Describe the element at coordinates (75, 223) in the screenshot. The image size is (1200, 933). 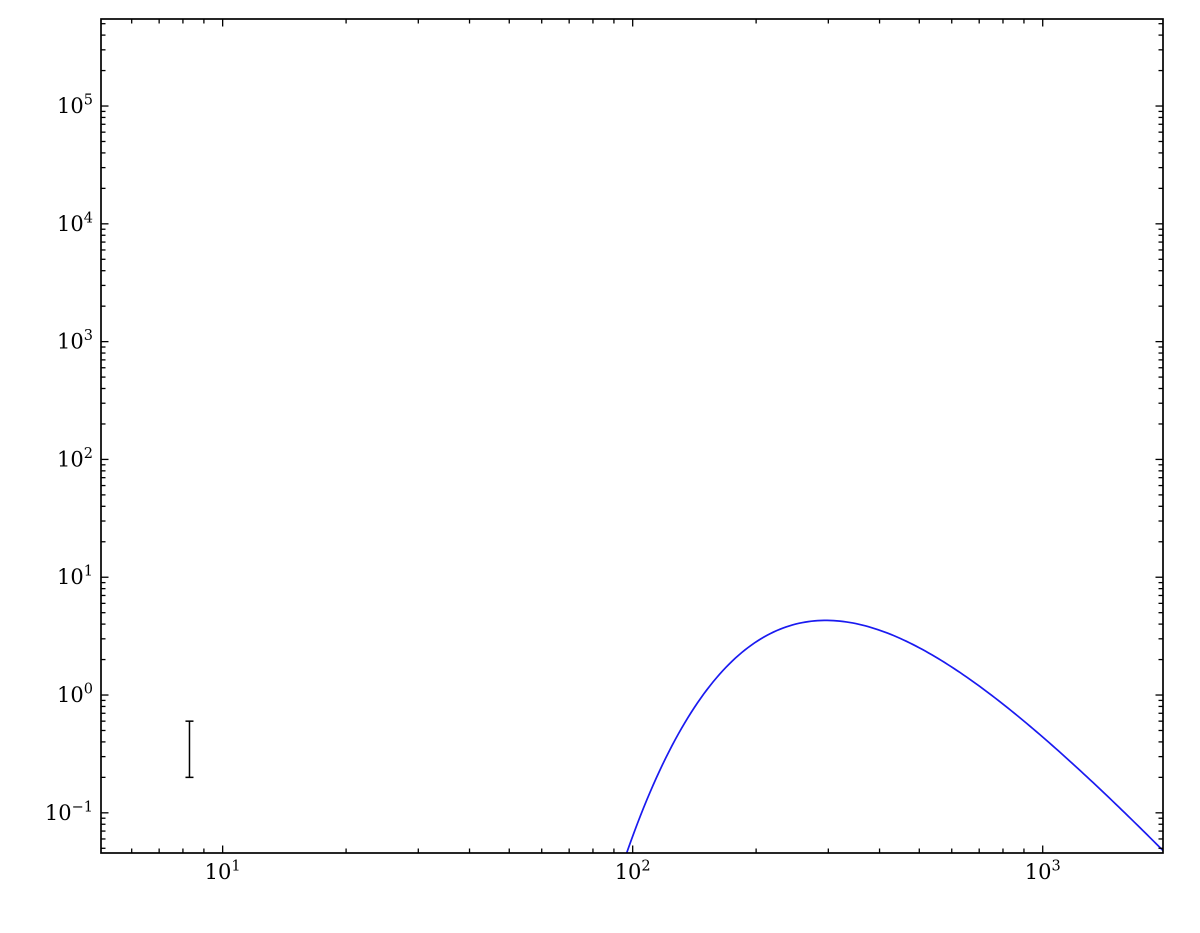
I see `svg-text: 10⁴` at that location.